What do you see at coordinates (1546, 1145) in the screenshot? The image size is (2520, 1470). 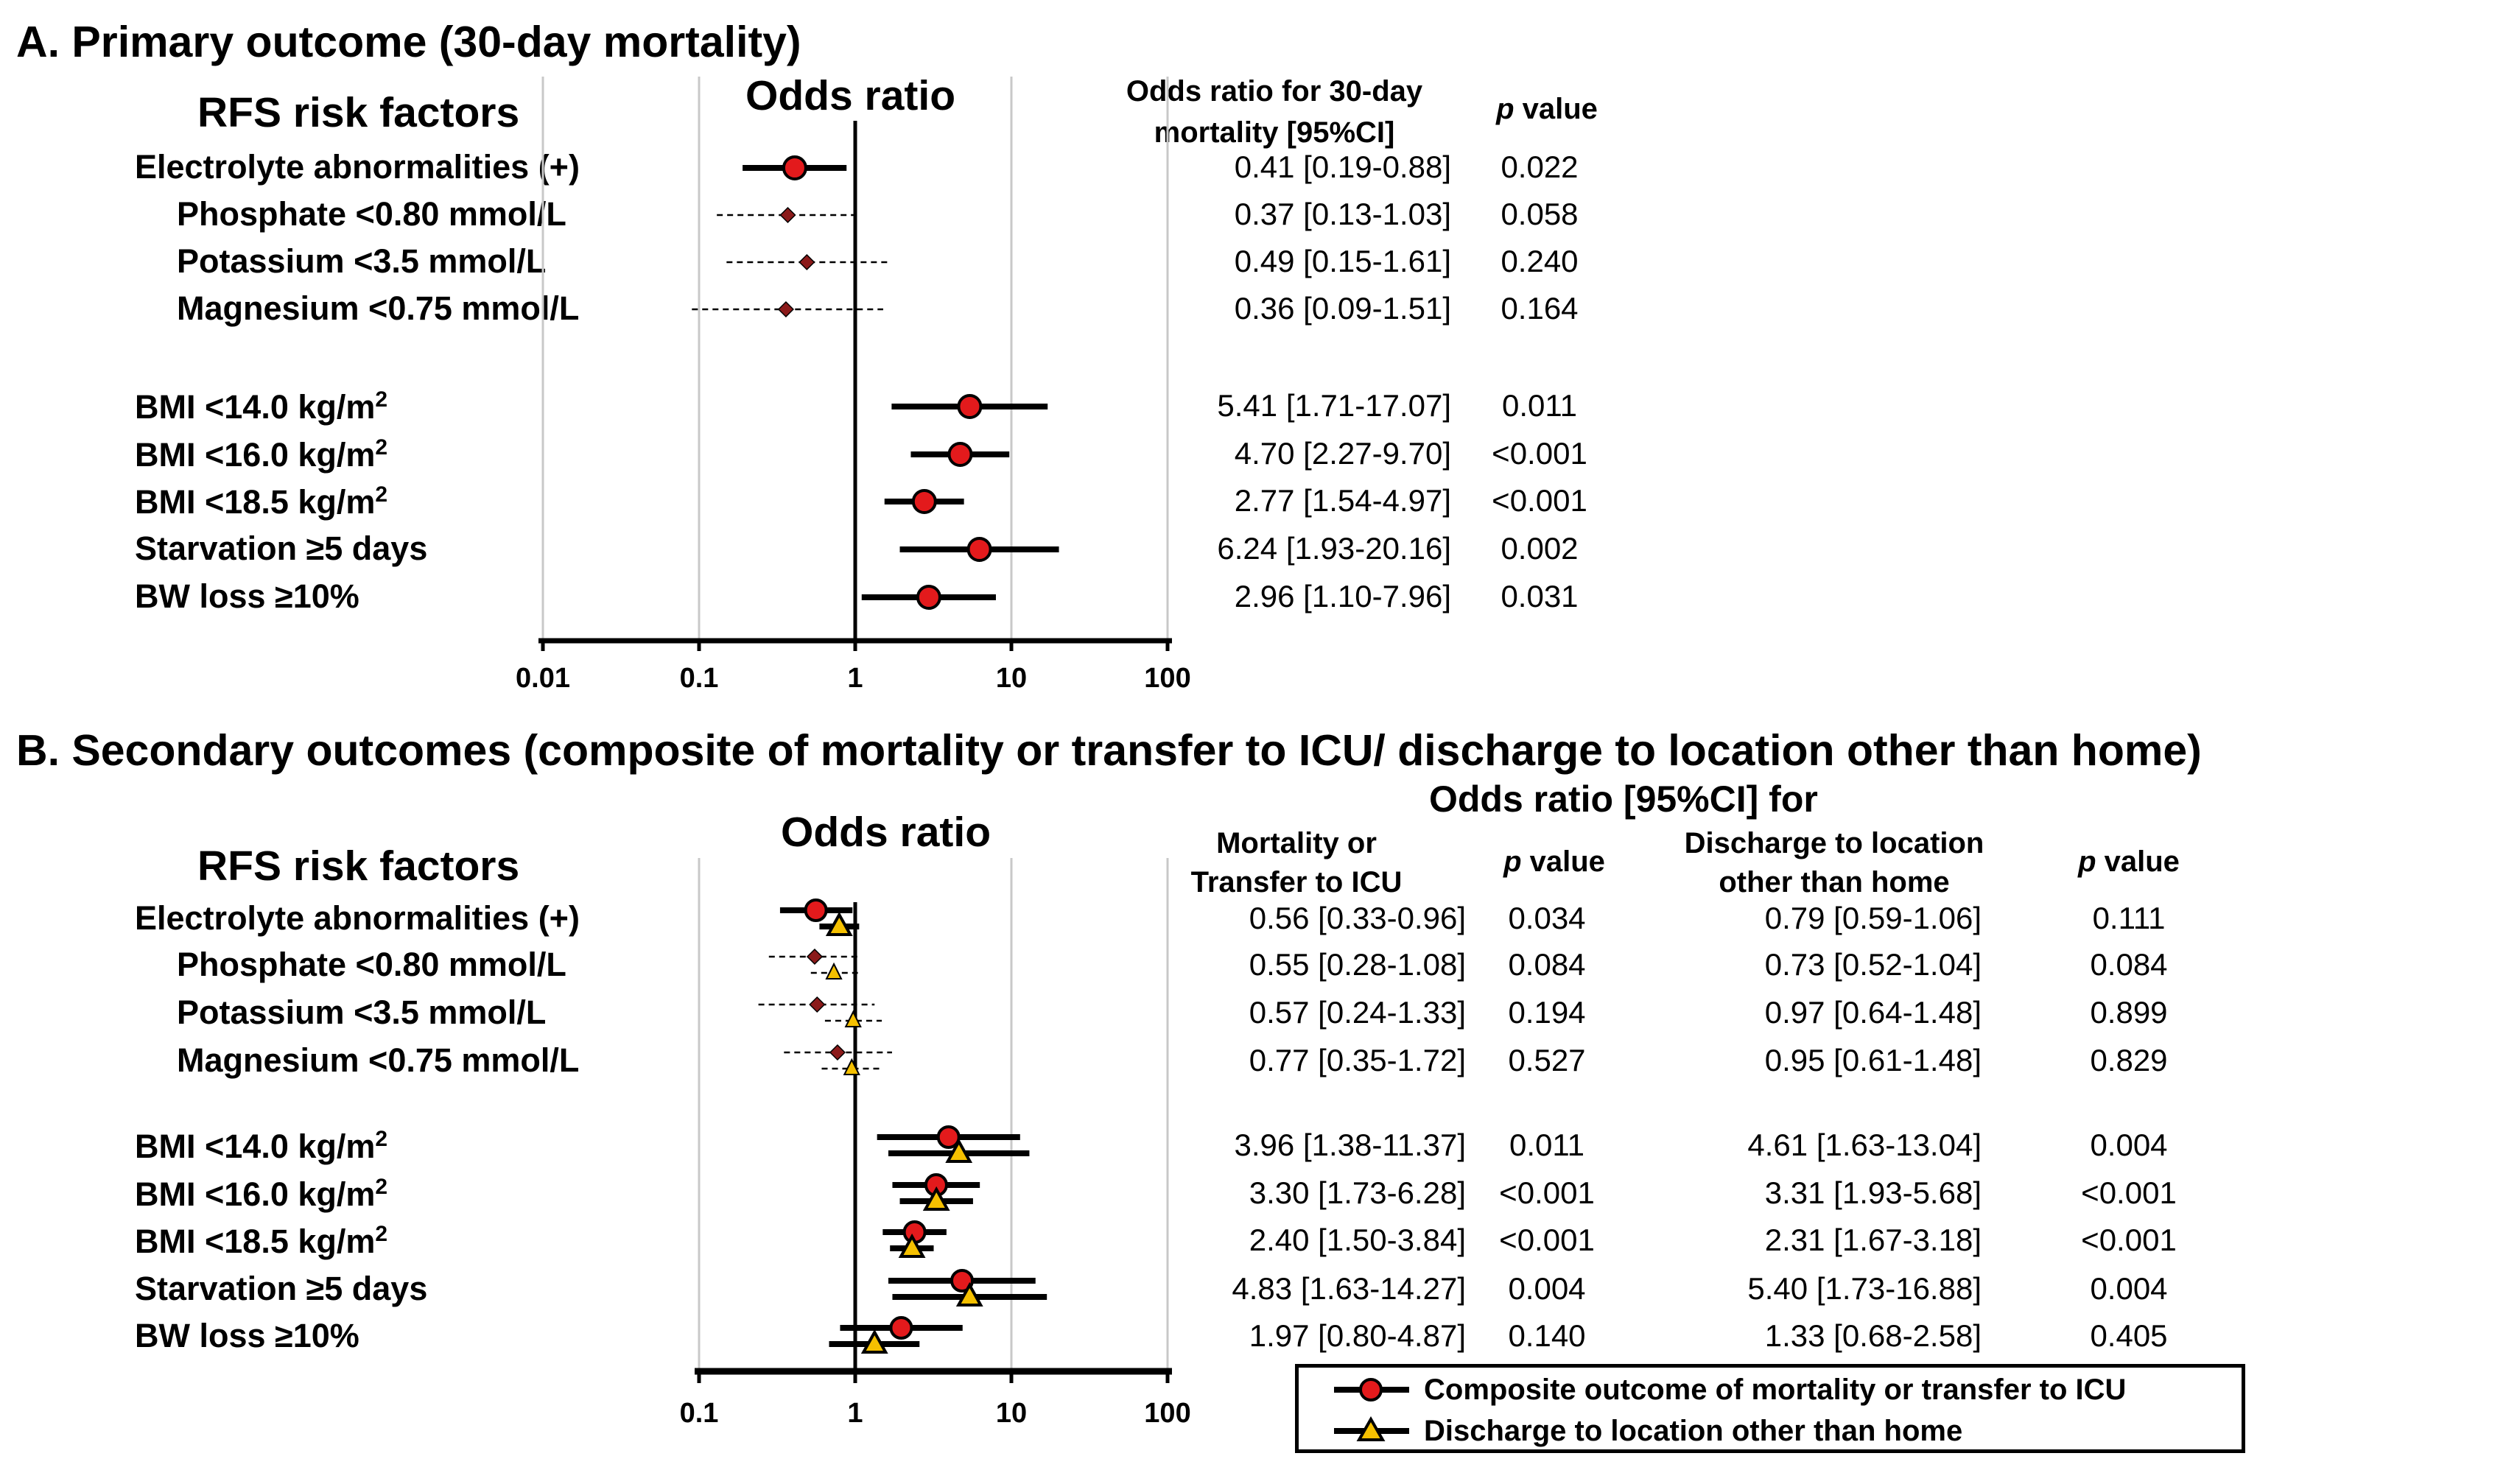 I see `panel-b-composite-p-value-text: 0.011` at bounding box center [1546, 1145].